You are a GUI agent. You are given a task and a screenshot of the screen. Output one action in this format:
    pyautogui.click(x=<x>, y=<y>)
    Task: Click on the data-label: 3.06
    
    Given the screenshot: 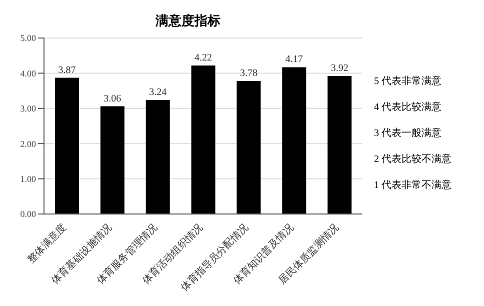 What is the action you would take?
    pyautogui.click(x=113, y=98)
    